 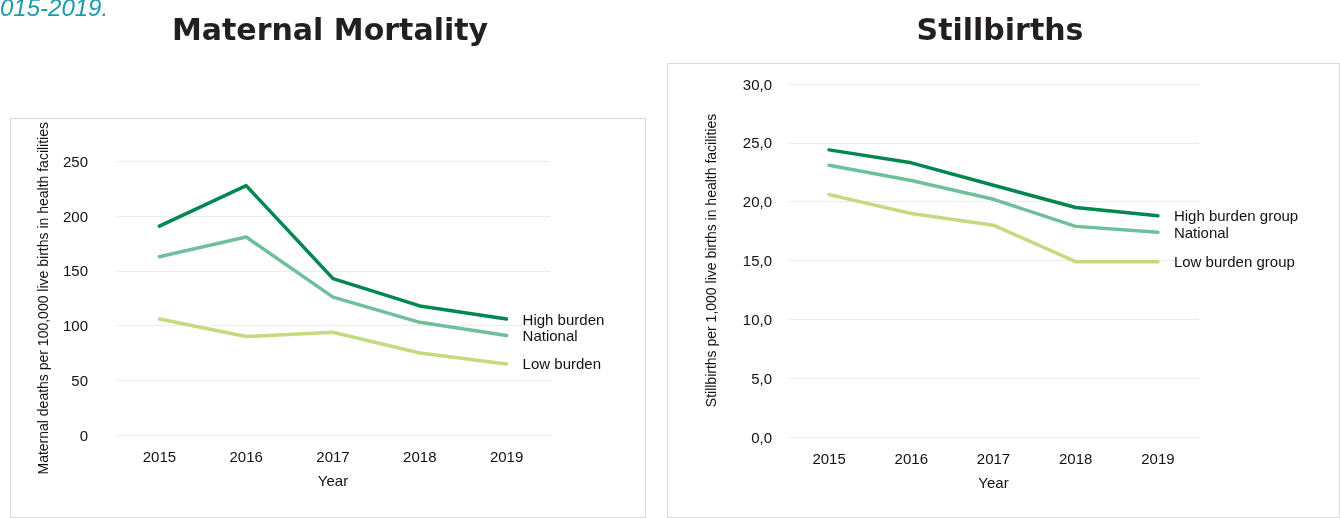 What do you see at coordinates (757, 84) in the screenshot?
I see `y-tick-label: 30,0` at bounding box center [757, 84].